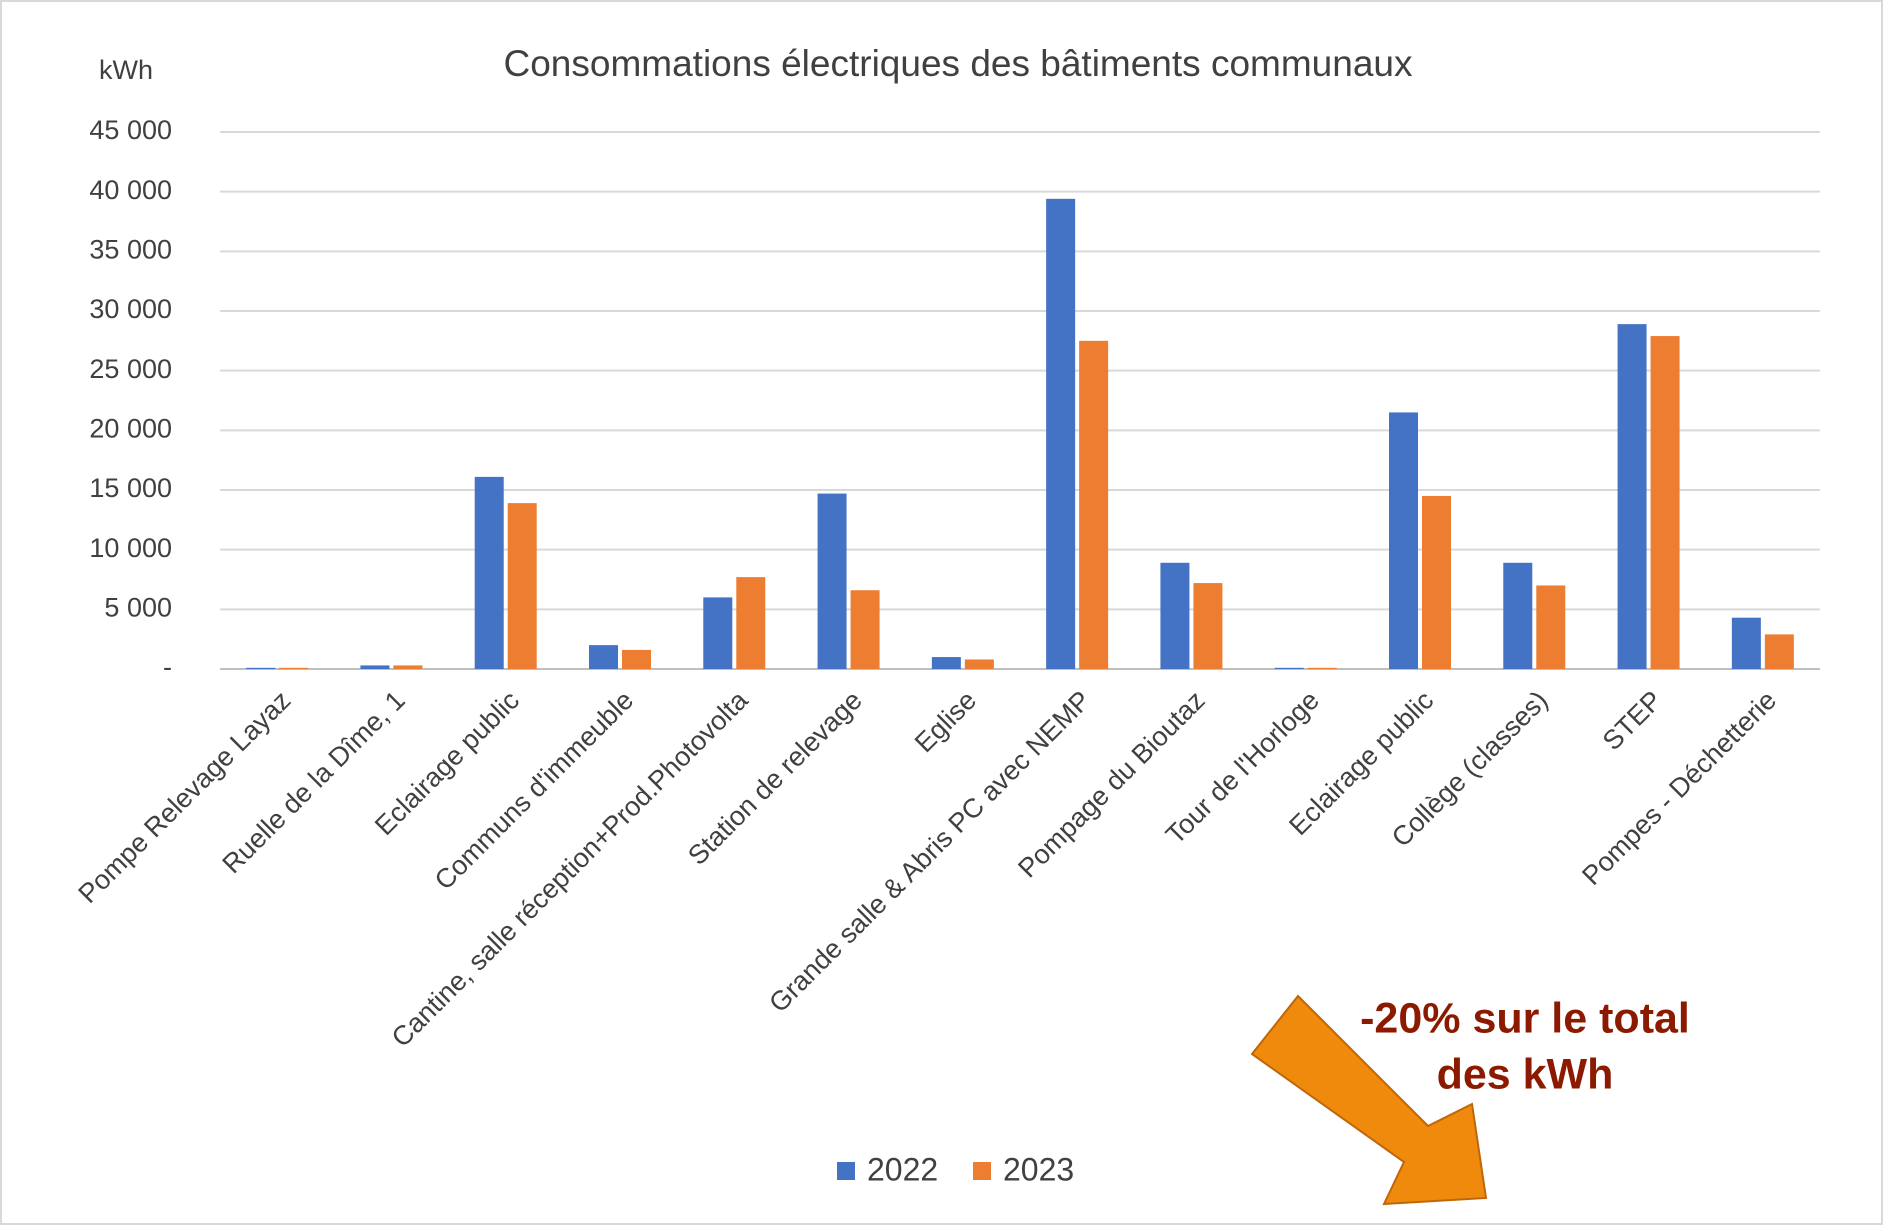  What do you see at coordinates (902, 1169) in the screenshot?
I see `legend-label: 2022` at bounding box center [902, 1169].